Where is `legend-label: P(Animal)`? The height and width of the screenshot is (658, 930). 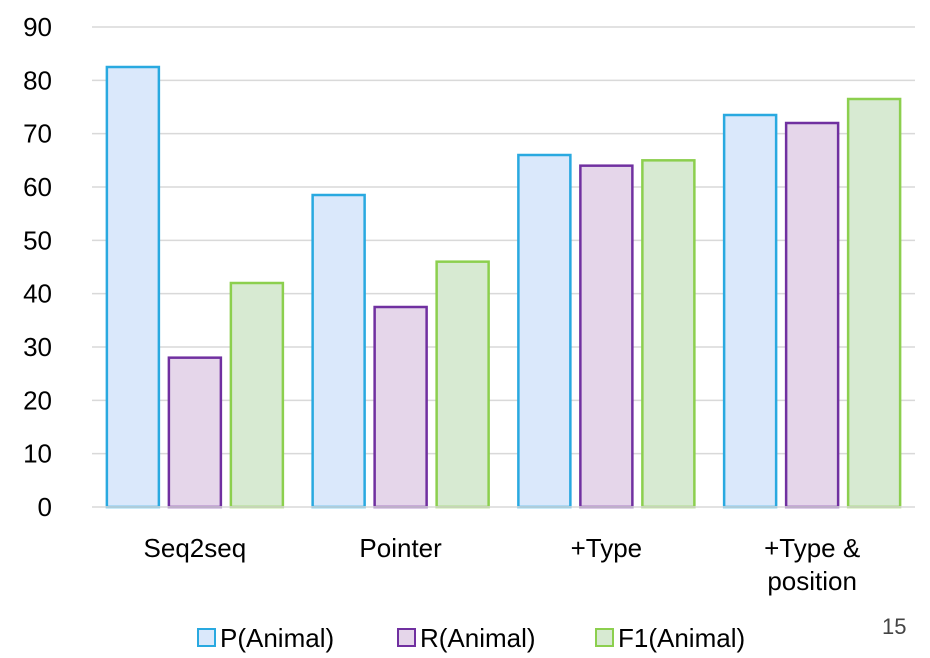
legend-label: P(Animal) is located at coordinates (277, 638).